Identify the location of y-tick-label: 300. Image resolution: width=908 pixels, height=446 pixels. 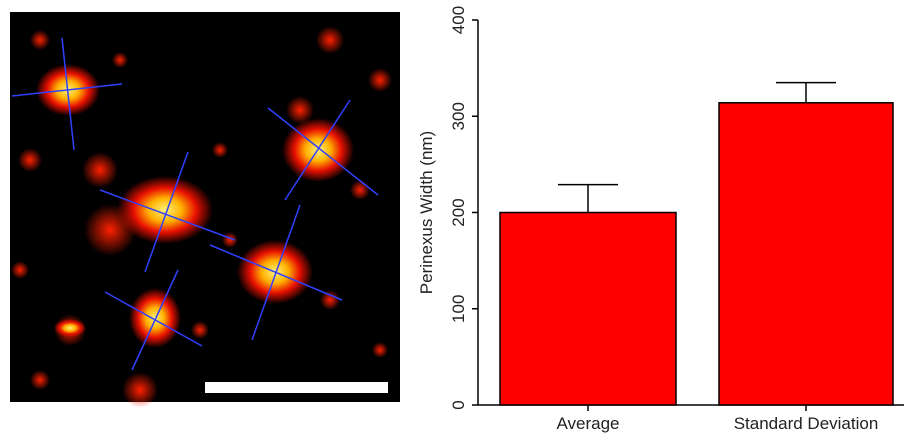
(458, 116).